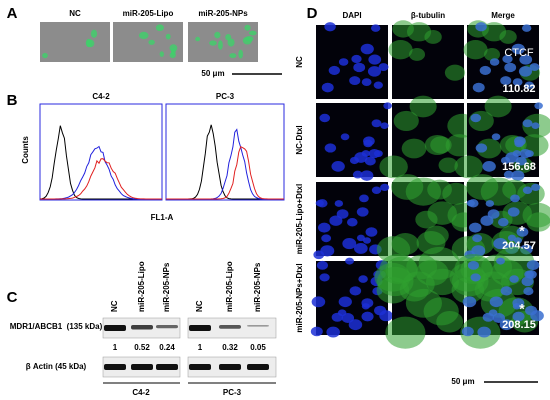 The image size is (550, 400). What do you see at coordinates (56, 366) in the screenshot?
I see `row-label: β Actin (45 kDa)` at bounding box center [56, 366].